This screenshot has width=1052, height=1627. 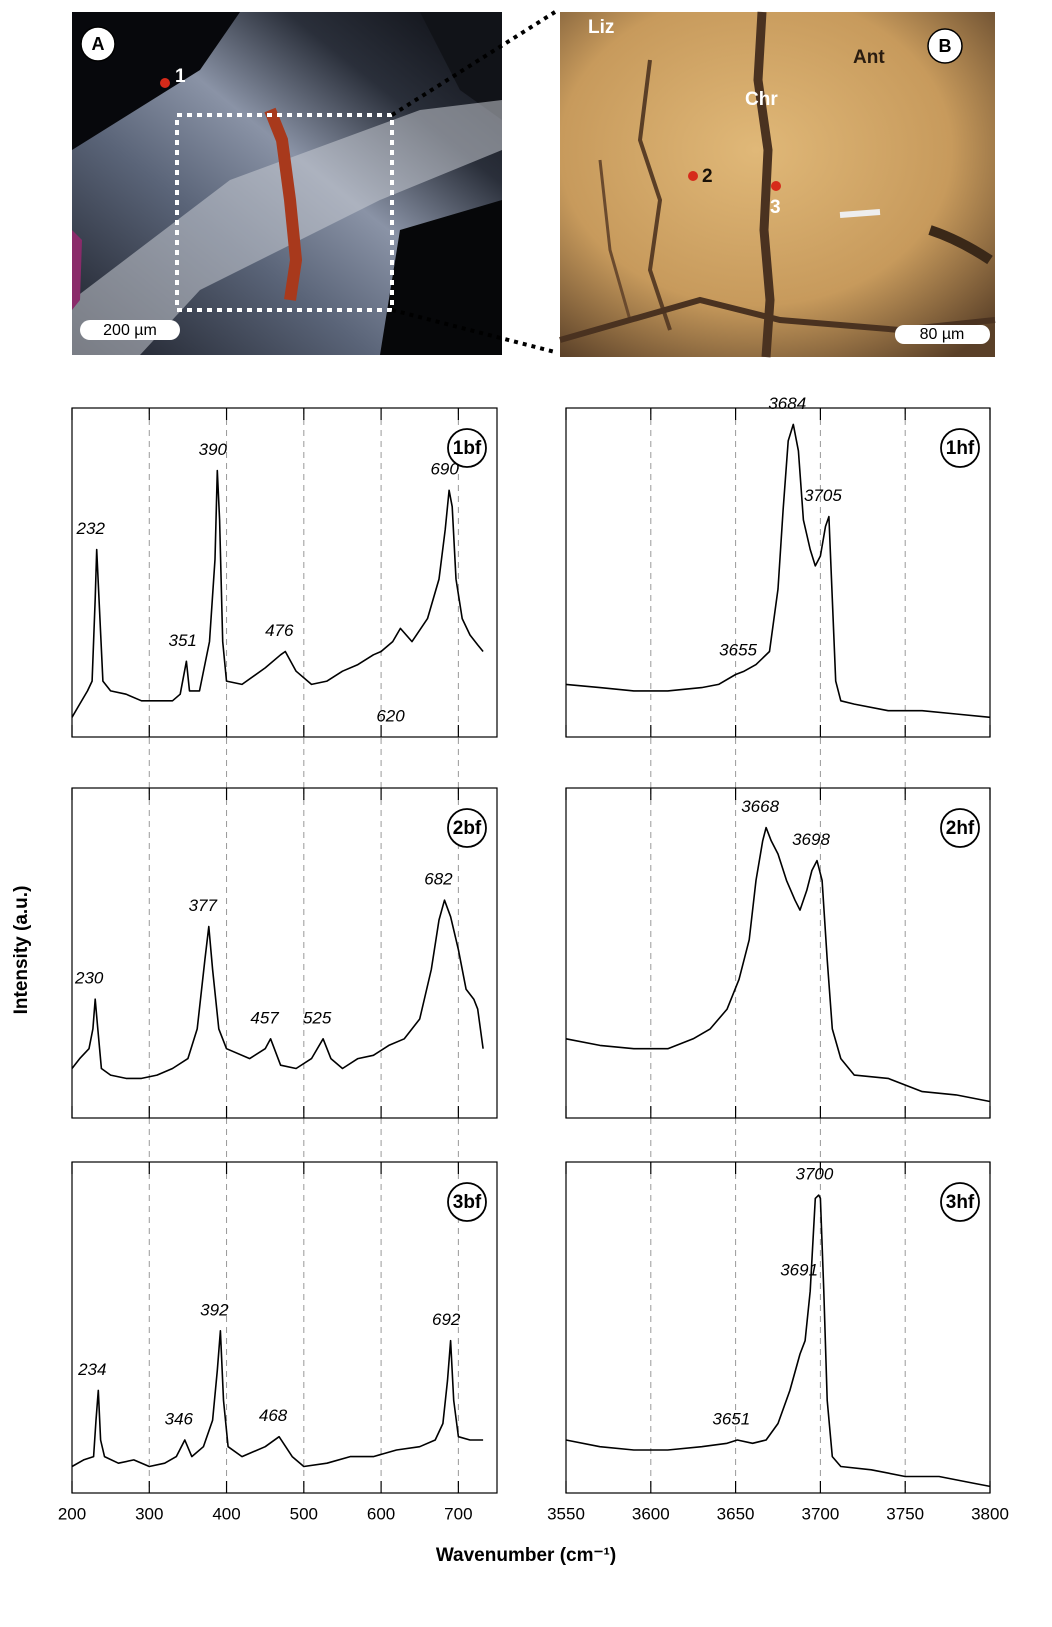 I want to click on x-tick-label: 600, so click(x=381, y=1513).